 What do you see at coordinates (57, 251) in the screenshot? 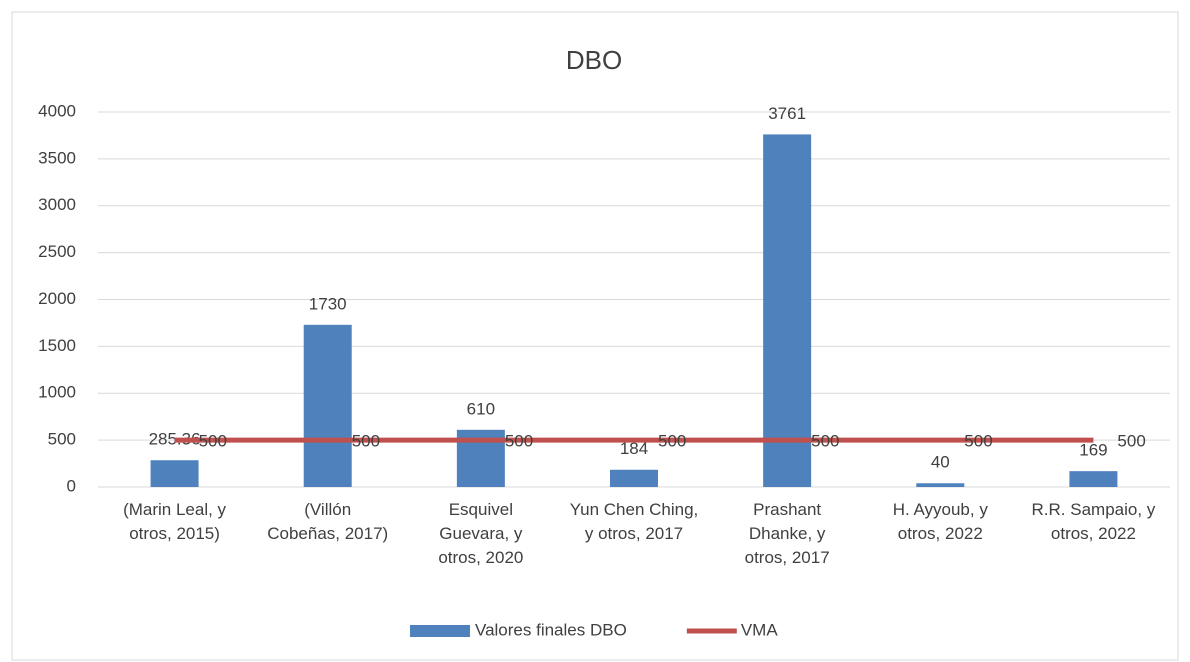
I see `y-tick-label: 2500` at bounding box center [57, 251].